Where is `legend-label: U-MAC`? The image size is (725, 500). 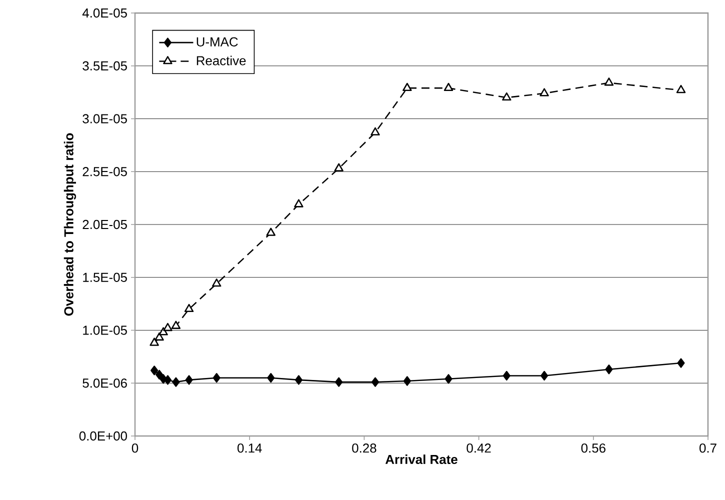
legend-label: U-MAC is located at coordinates (217, 41).